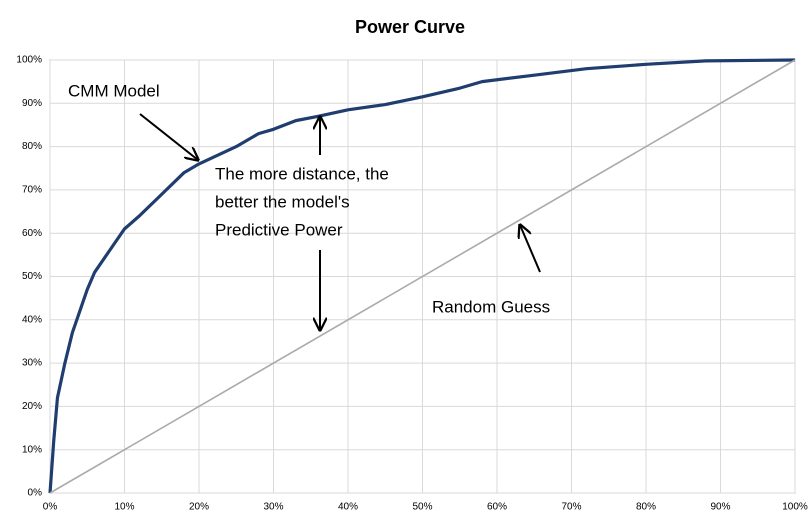  What do you see at coordinates (646, 507) in the screenshot?
I see `x-tick-label: 80%` at bounding box center [646, 507].